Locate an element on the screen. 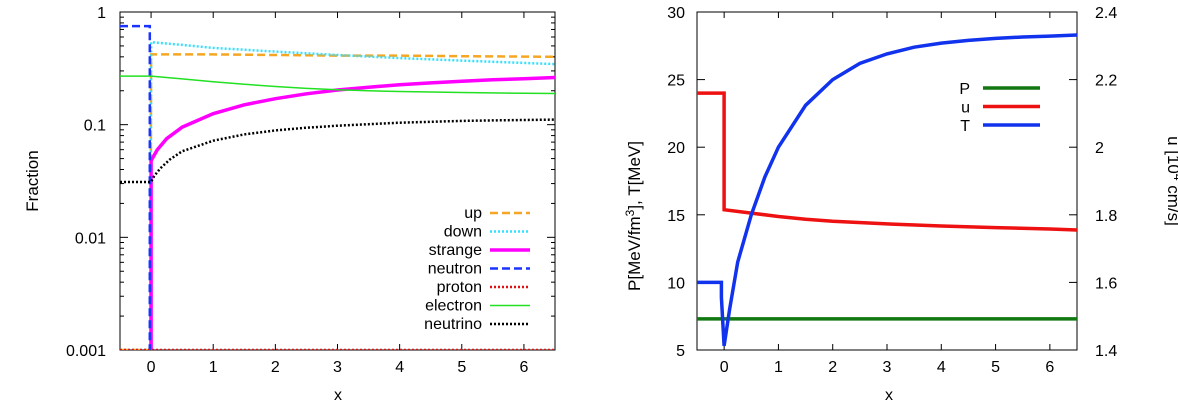 Image resolution: width=1178 pixels, height=409 pixels. right-x-tick-label: 4 is located at coordinates (941, 367).